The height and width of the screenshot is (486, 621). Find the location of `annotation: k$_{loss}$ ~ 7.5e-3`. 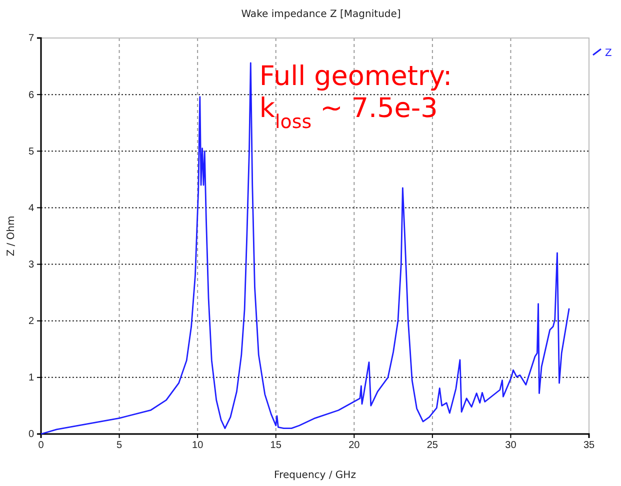

annotation: k$_{loss}$ ~ 7.5e-3 is located at coordinates (348, 113).